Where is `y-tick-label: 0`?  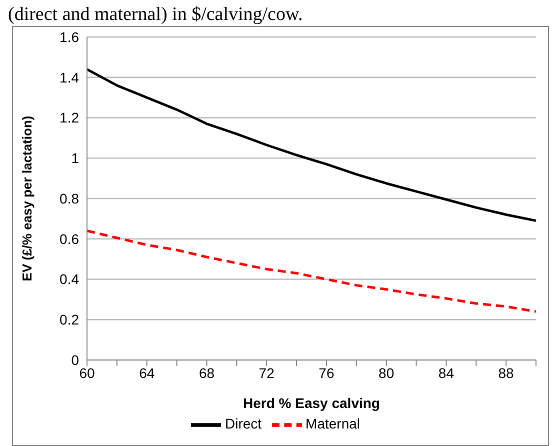
y-tick-label: 0 is located at coordinates (75, 360).